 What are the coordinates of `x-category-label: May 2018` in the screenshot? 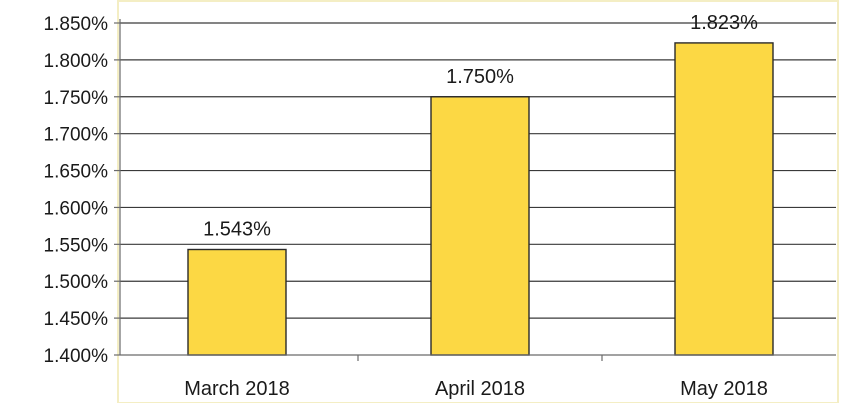 It's located at (724, 389).